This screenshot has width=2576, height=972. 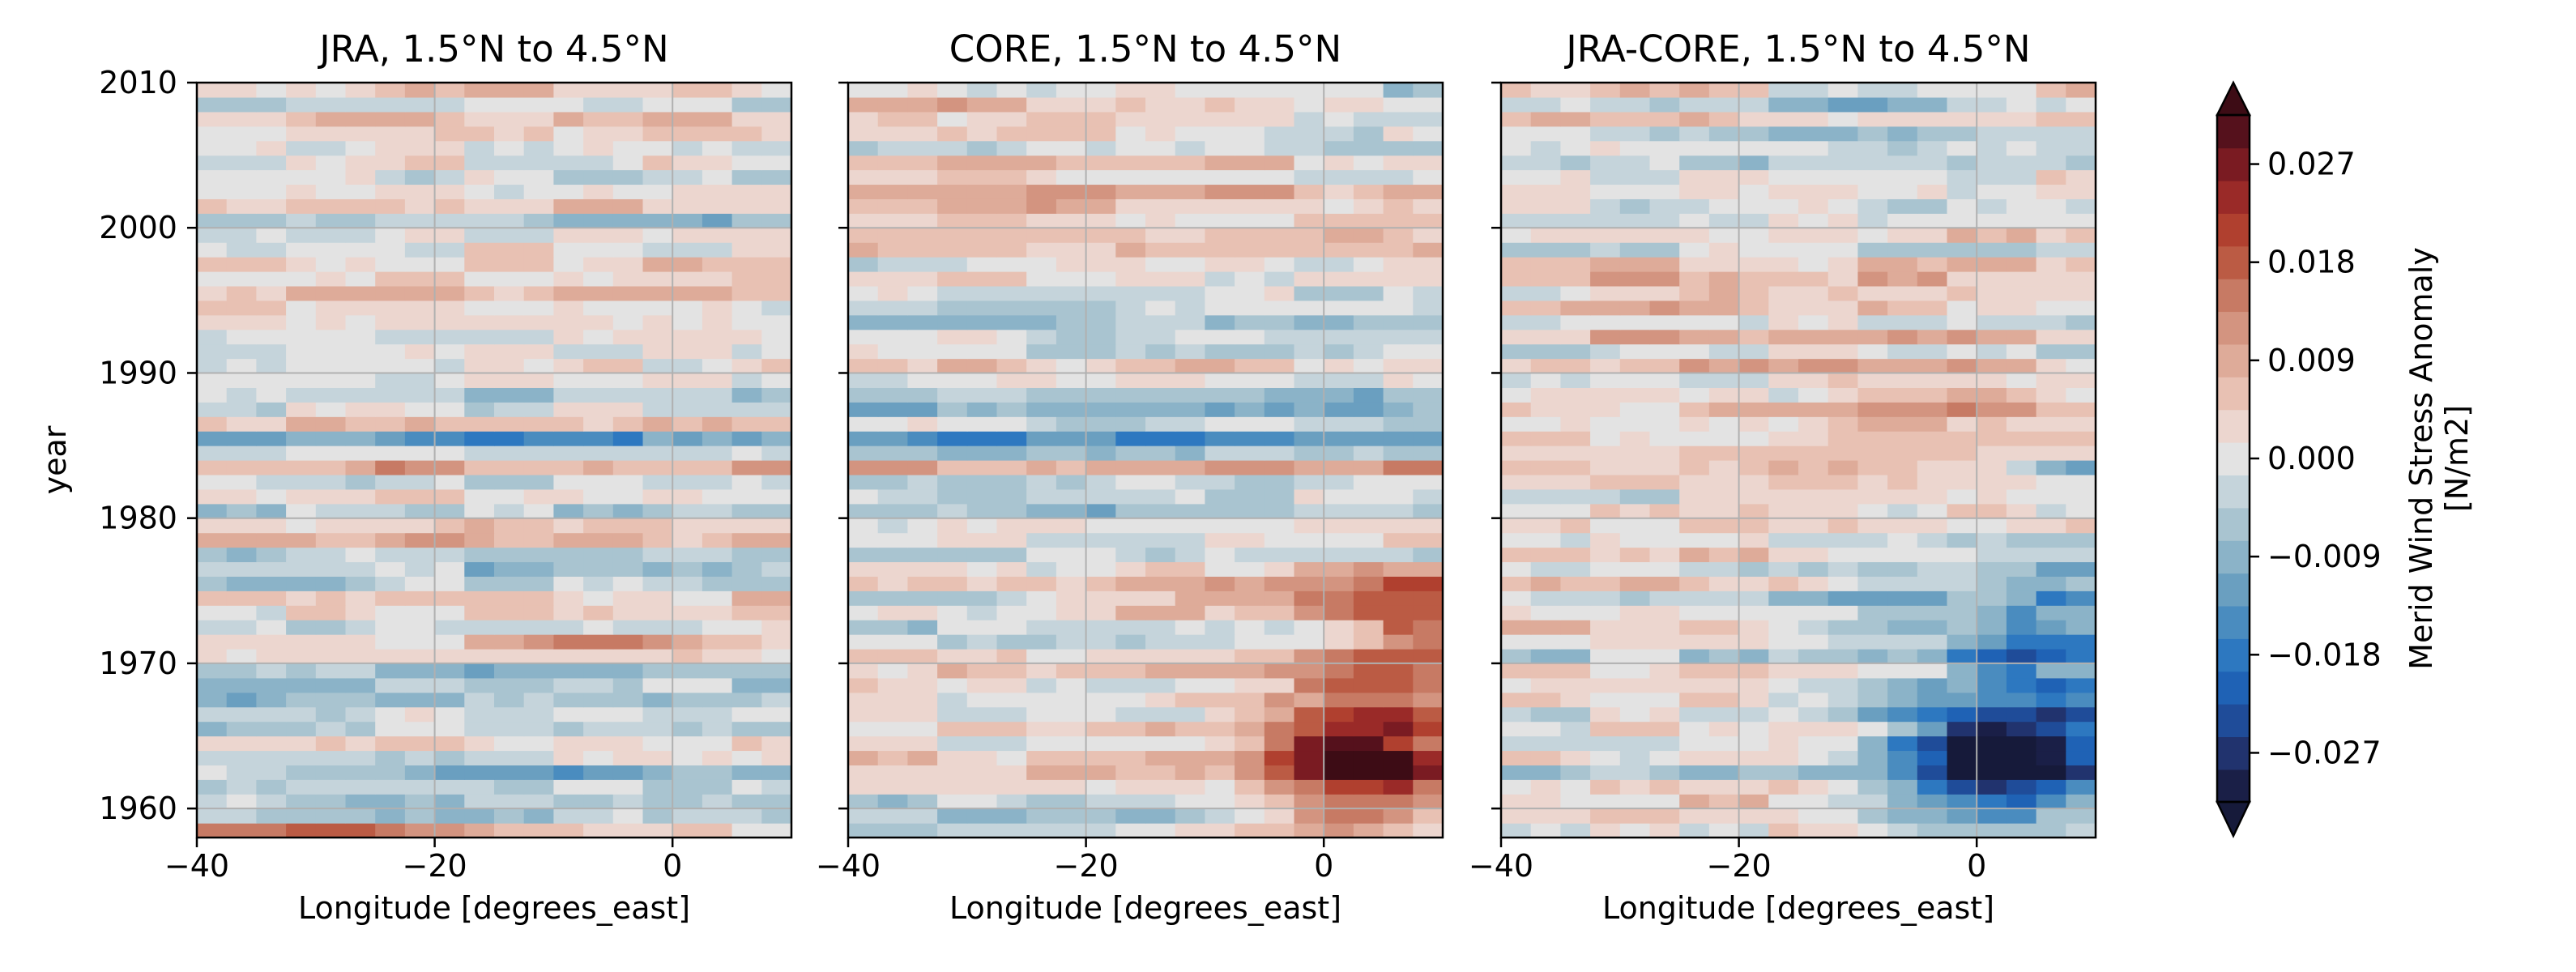 What do you see at coordinates (2324, 556) in the screenshot?
I see `colorbar-tick-label: −0.009` at bounding box center [2324, 556].